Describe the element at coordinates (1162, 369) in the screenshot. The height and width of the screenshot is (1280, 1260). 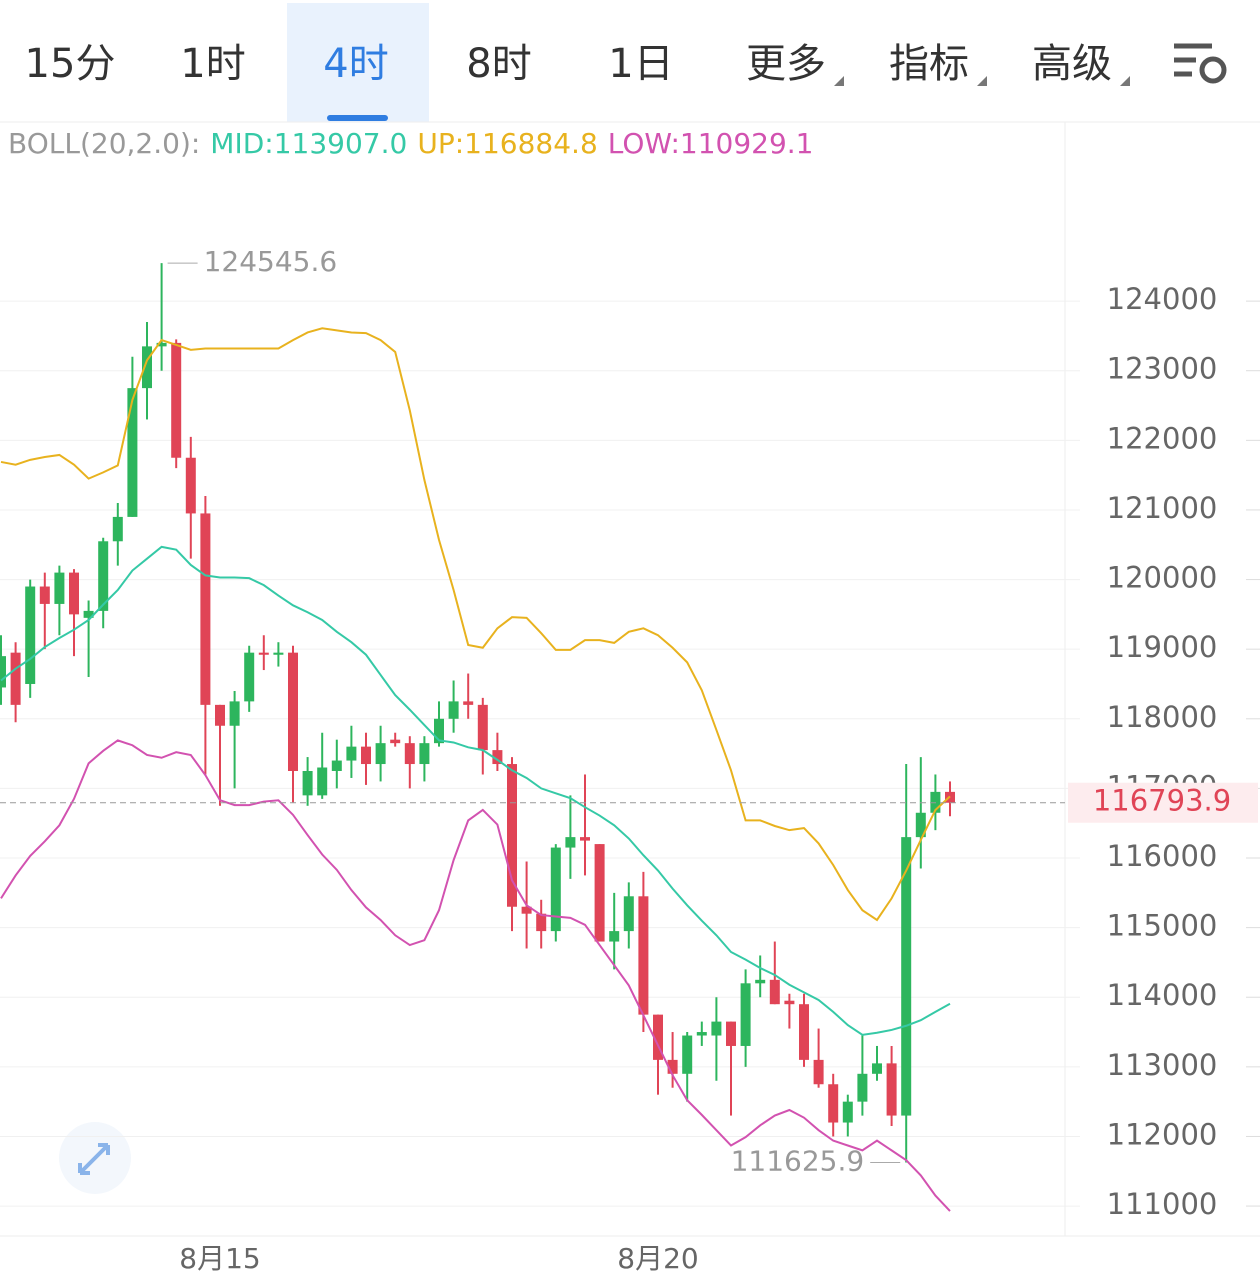
I see `y-tick-label: 123000` at that location.